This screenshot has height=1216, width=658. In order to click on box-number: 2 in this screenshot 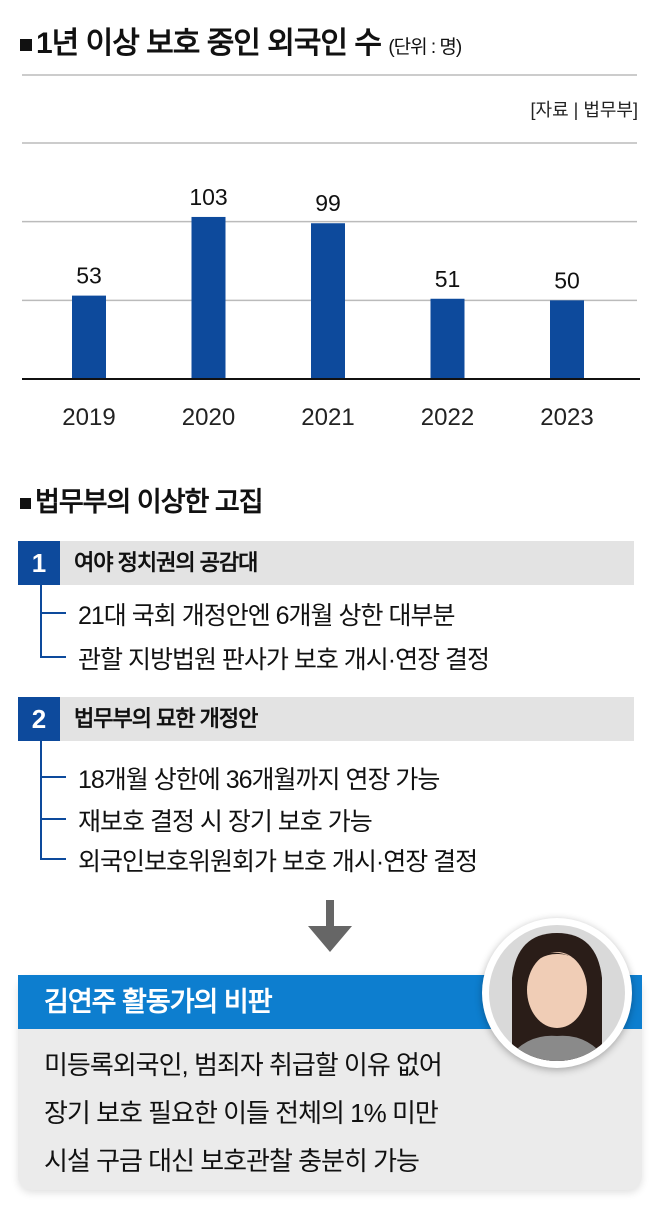, I will do `click(39, 719)`.